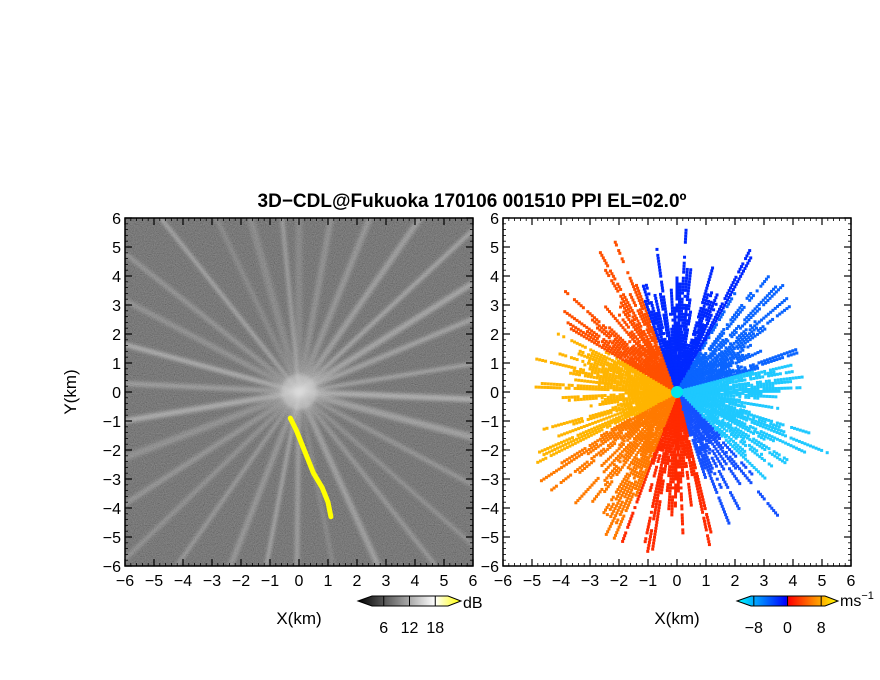 The image size is (880, 680). Describe the element at coordinates (270, 581) in the screenshot. I see `x-tick-label: −1` at that location.